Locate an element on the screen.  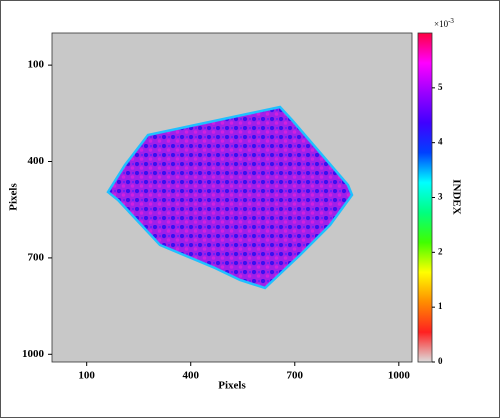
multiplier-exponent: -3 is located at coordinates (451, 21).